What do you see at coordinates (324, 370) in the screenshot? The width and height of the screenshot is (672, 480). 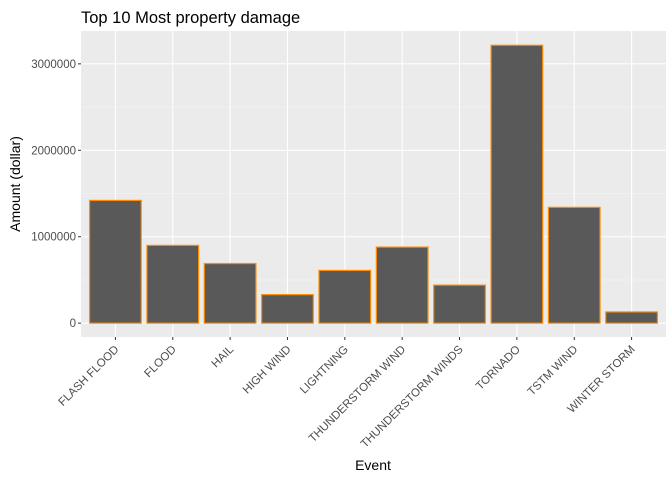 I see `x-tick-label: LIGHTNING` at bounding box center [324, 370].